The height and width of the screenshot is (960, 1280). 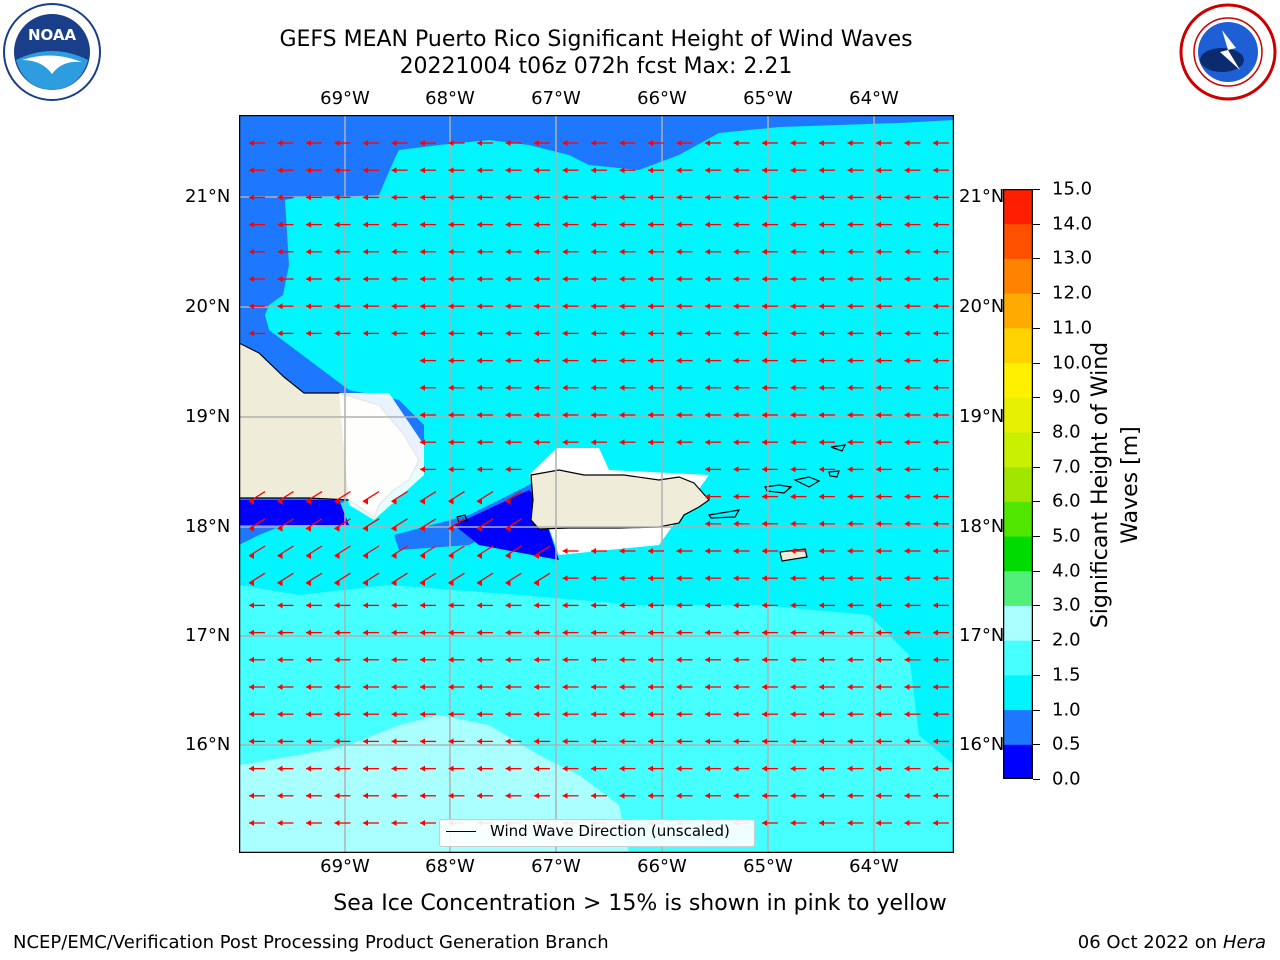 I want to click on lat-label-right: 18°N, so click(x=982, y=526).